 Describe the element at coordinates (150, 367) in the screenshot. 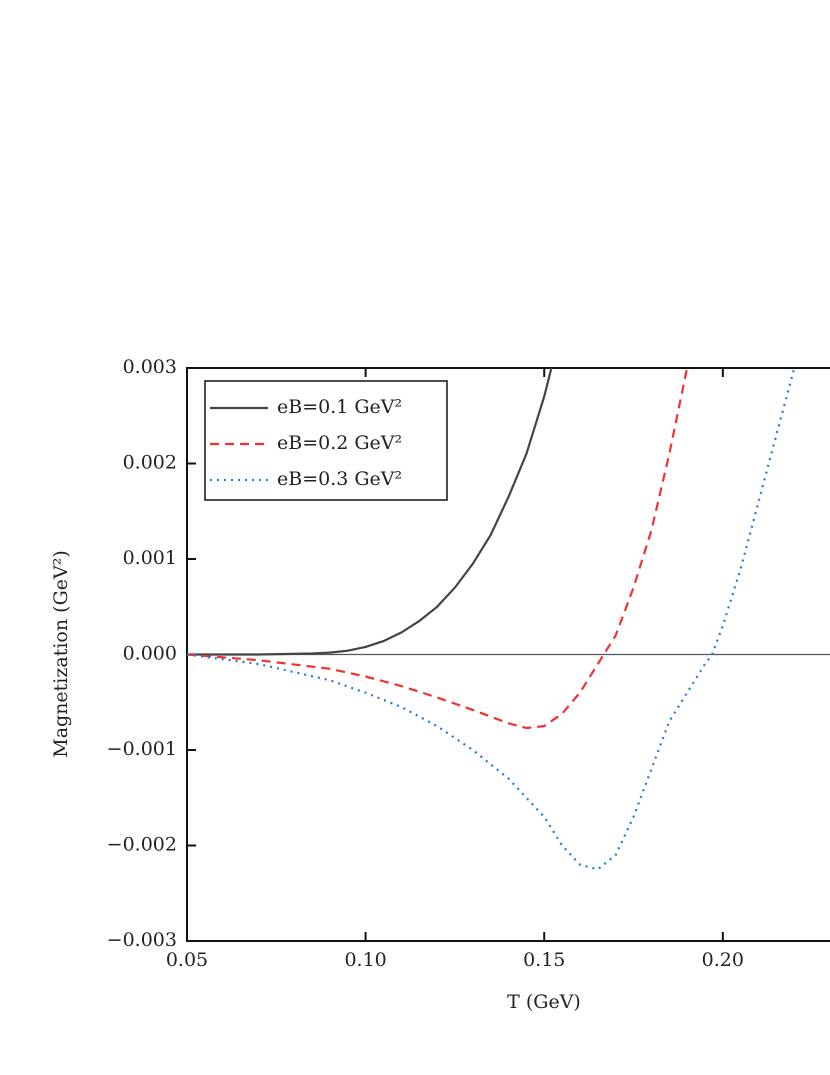

I see `y-tick-label: 0.003` at that location.